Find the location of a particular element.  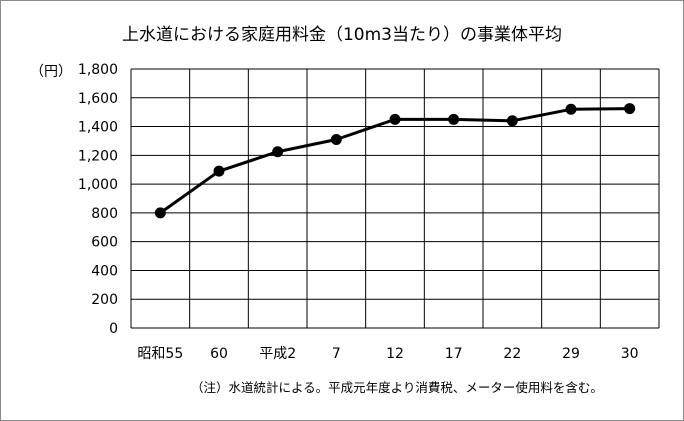

x-axis-tick-labels: 昭和55 60 平成2 7 12 17 22 29 30 is located at coordinates (387, 354).